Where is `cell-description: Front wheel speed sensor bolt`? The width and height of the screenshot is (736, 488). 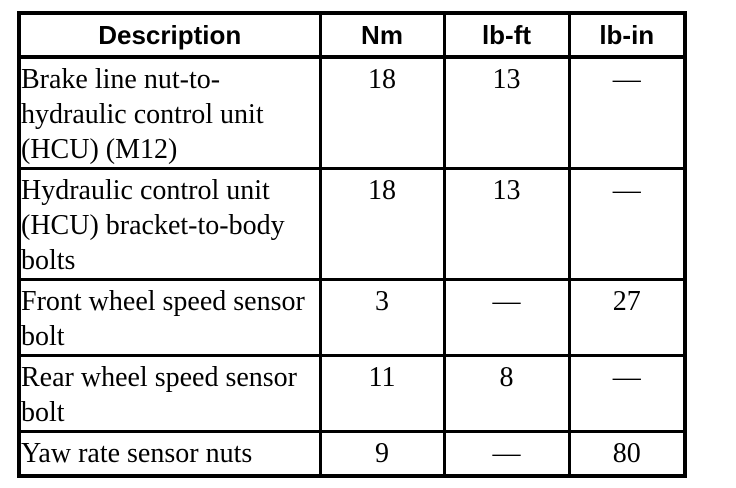 cell-description: Front wheel speed sensor bolt is located at coordinates (169, 317).